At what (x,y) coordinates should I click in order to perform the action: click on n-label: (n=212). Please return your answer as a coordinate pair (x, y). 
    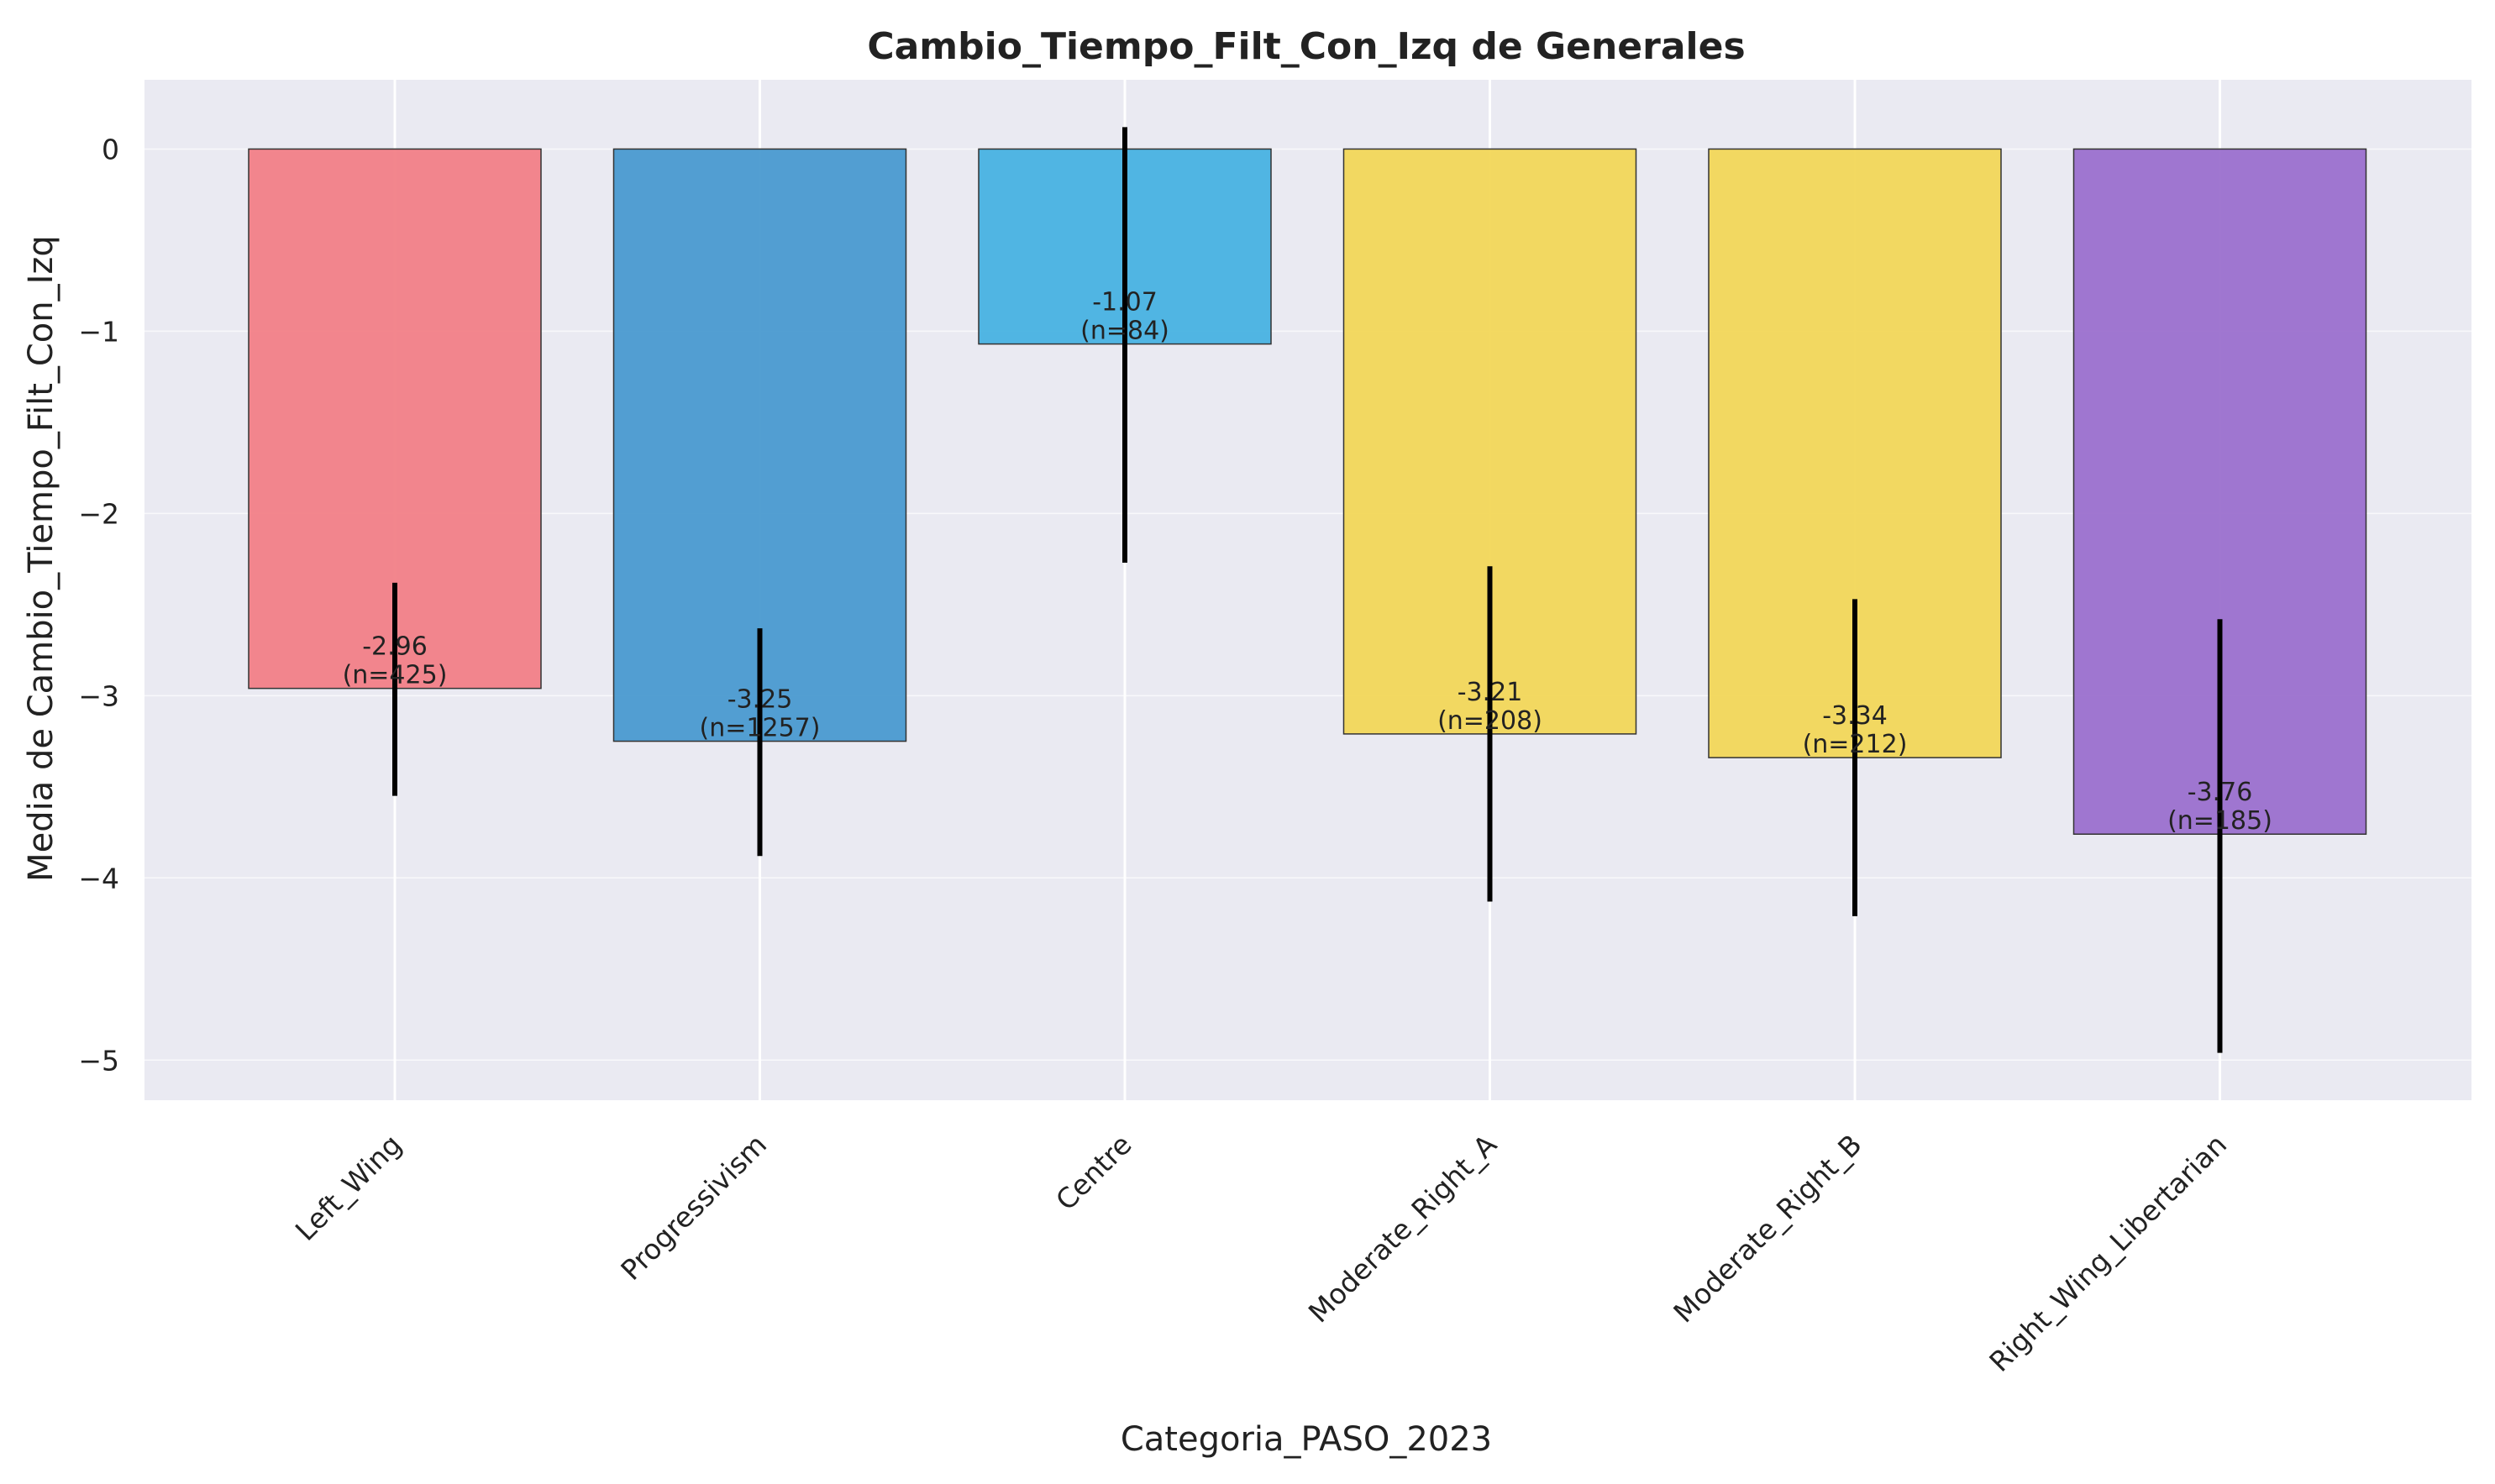
    Looking at the image, I should click on (1856, 744).